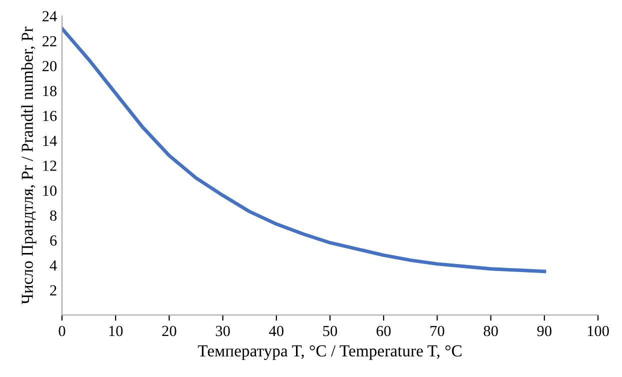 The image size is (622, 377). Describe the element at coordinates (50, 141) in the screenshot. I see `y-tick-label: 14` at that location.